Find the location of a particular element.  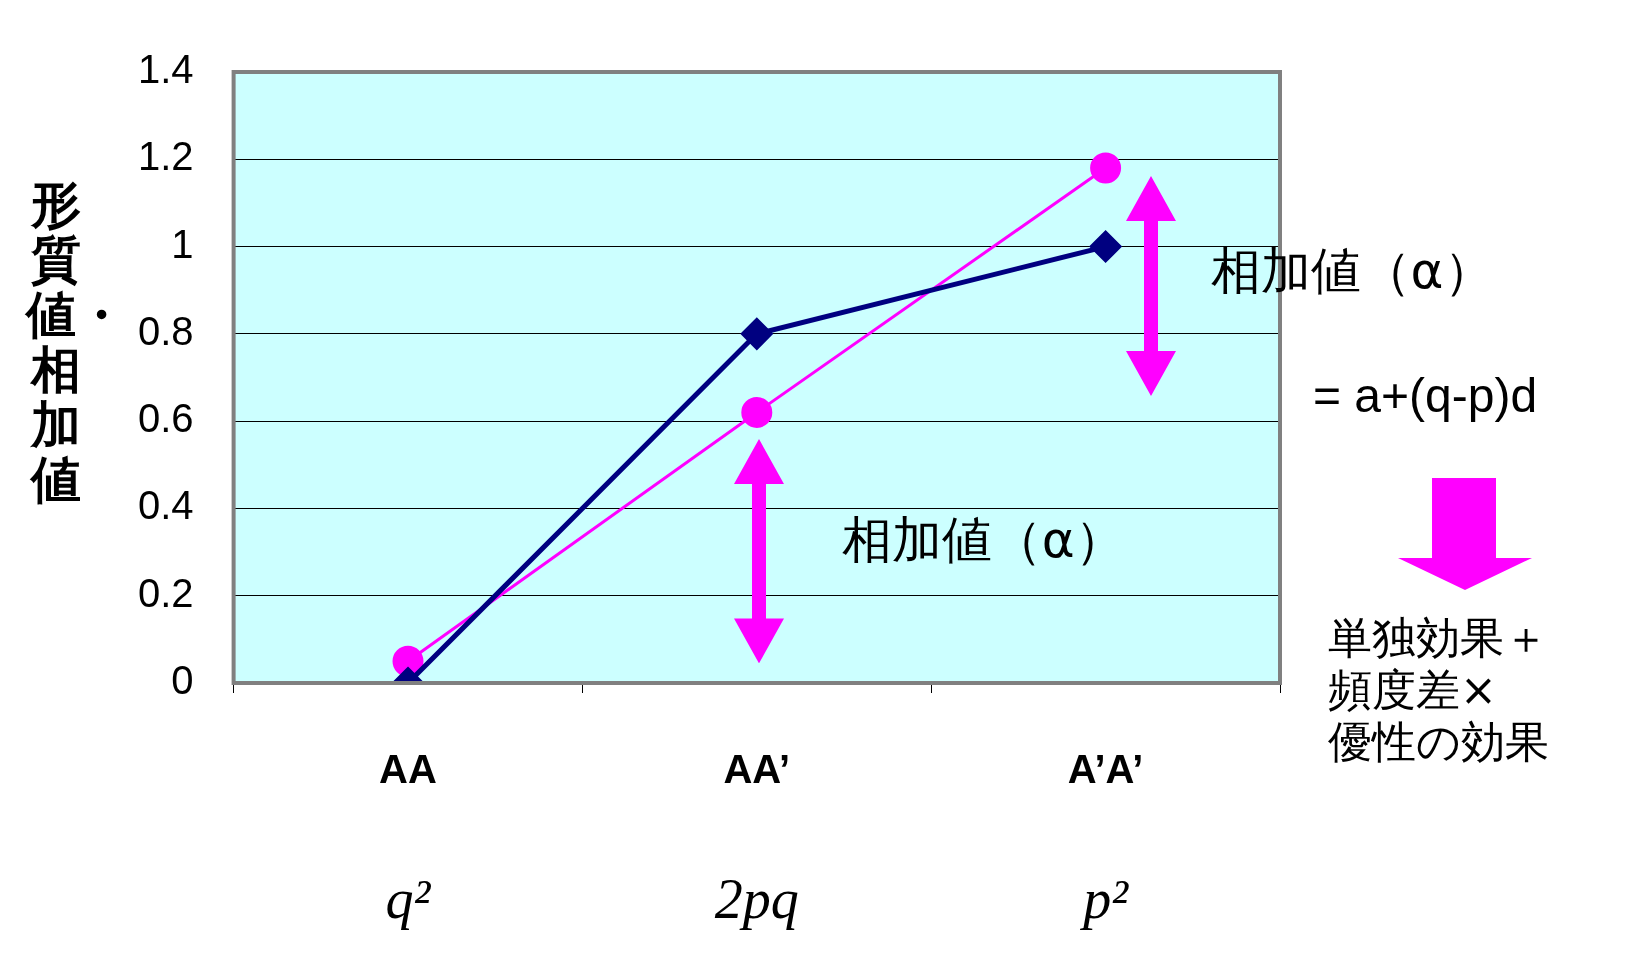

y-tick-label: 1 is located at coordinates (182, 243).